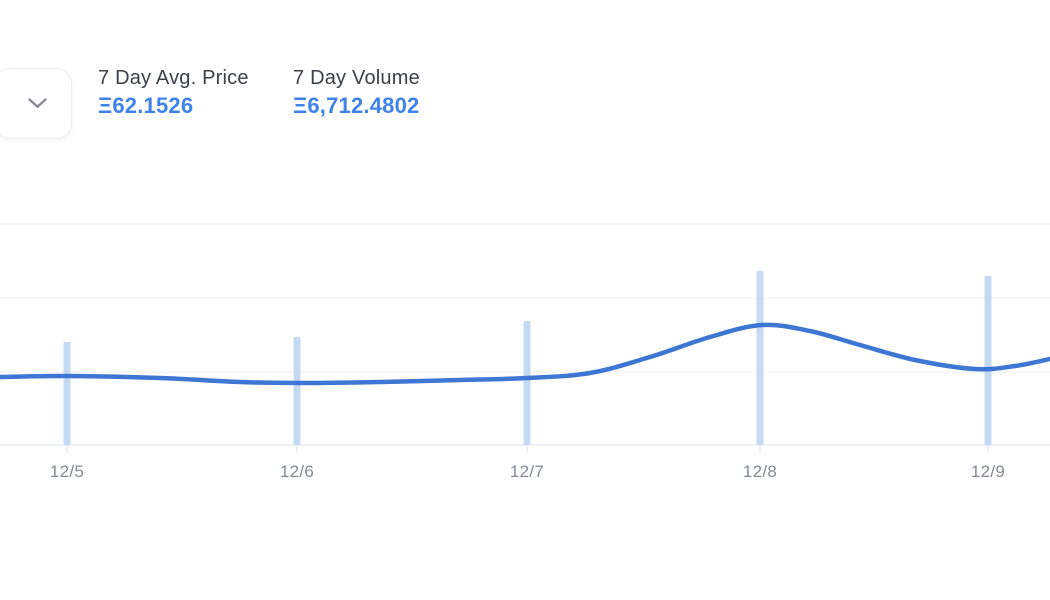 The height and width of the screenshot is (600, 1050). Describe the element at coordinates (356, 92) in the screenshot. I see `stat-volume: 7 Day Volume Ξ6,712.4802` at that location.